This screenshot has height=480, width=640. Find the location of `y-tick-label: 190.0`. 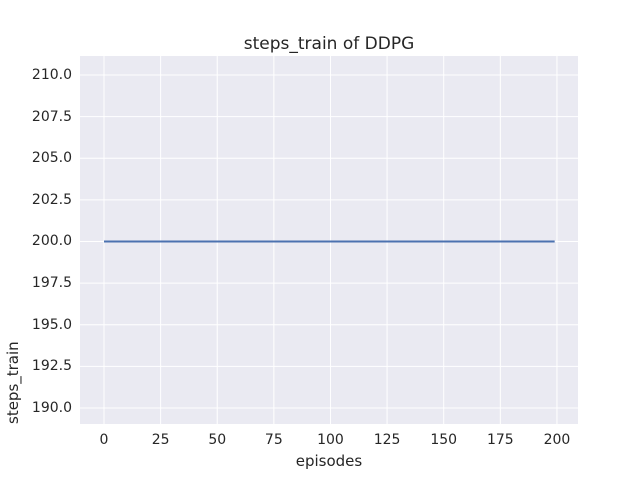

y-tick-label: 190.0 is located at coordinates (51, 408).